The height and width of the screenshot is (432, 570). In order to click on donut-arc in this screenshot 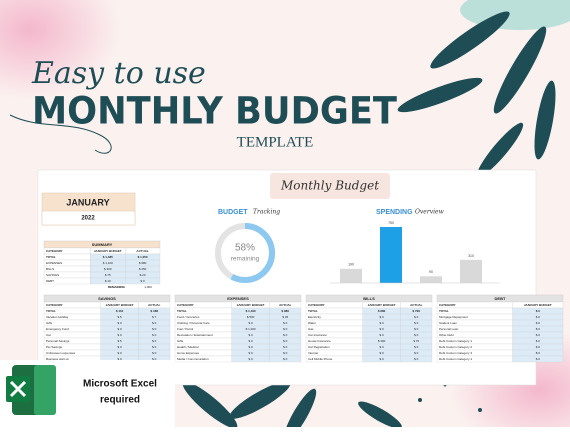, I will do `click(245, 253)`.